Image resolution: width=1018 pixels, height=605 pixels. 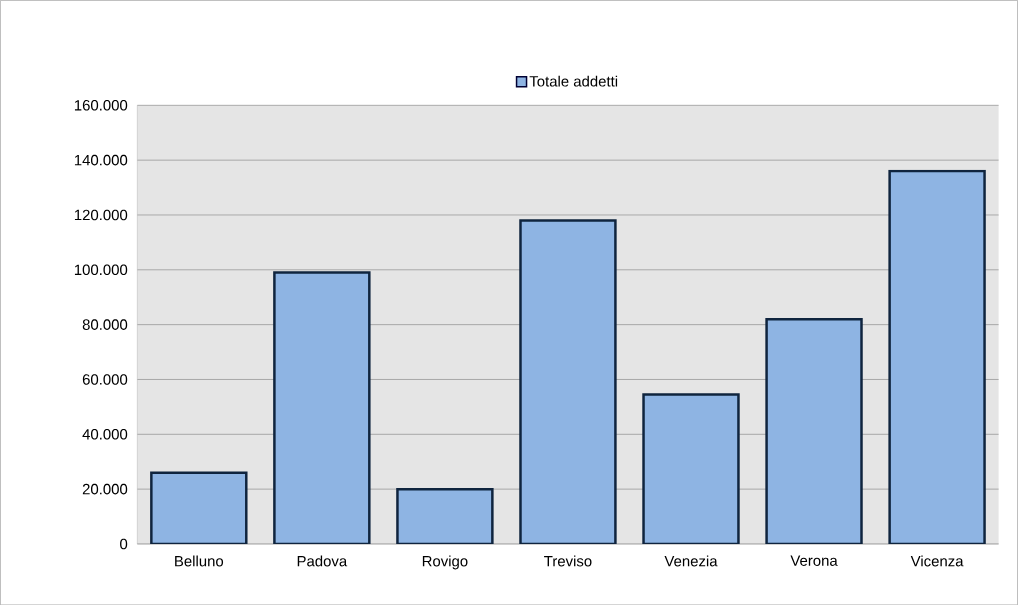 I want to click on y-tick-label: 100.000, so click(x=101, y=269).